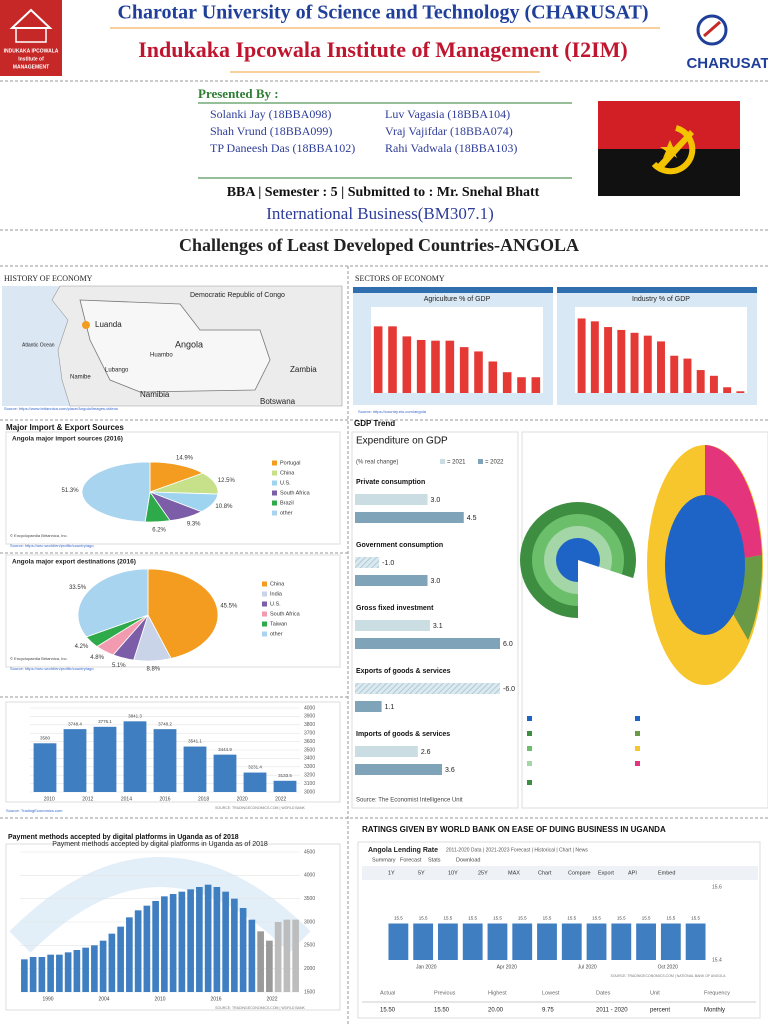 The image size is (768, 1024). What do you see at coordinates (456, 463) in the screenshot?
I see `legend-label: = 2021` at bounding box center [456, 463].